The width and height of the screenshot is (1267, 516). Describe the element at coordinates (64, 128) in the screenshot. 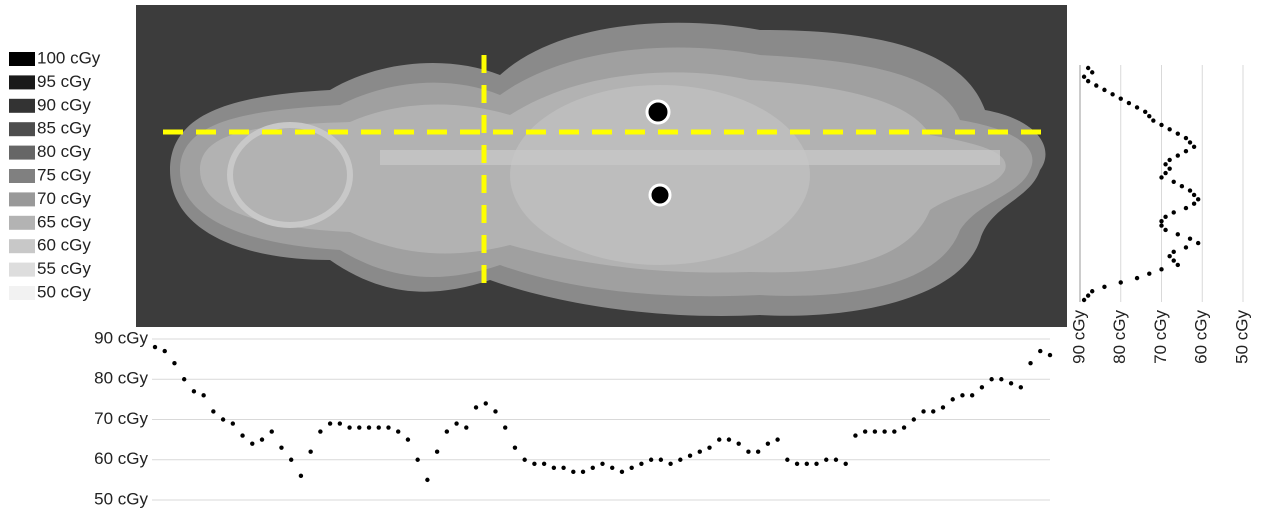

I see `legend-label: 85 cGy` at that location.